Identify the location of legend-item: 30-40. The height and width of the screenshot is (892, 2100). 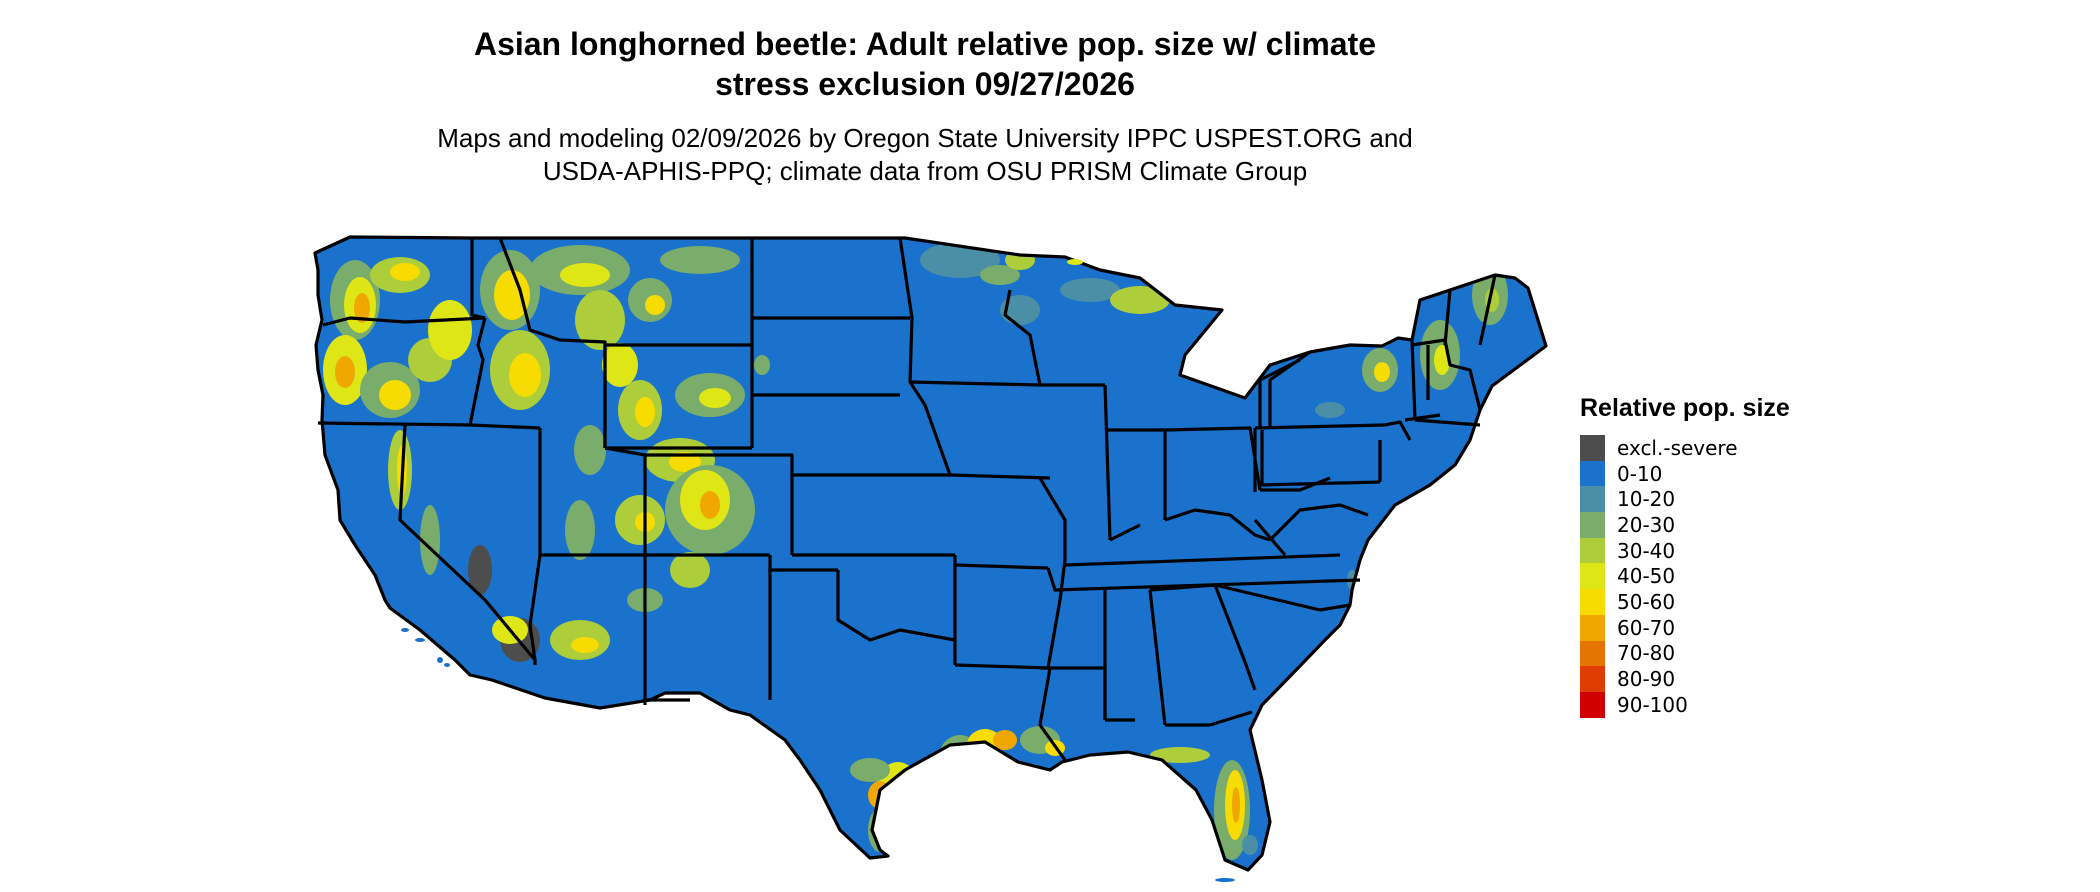
(1685, 550).